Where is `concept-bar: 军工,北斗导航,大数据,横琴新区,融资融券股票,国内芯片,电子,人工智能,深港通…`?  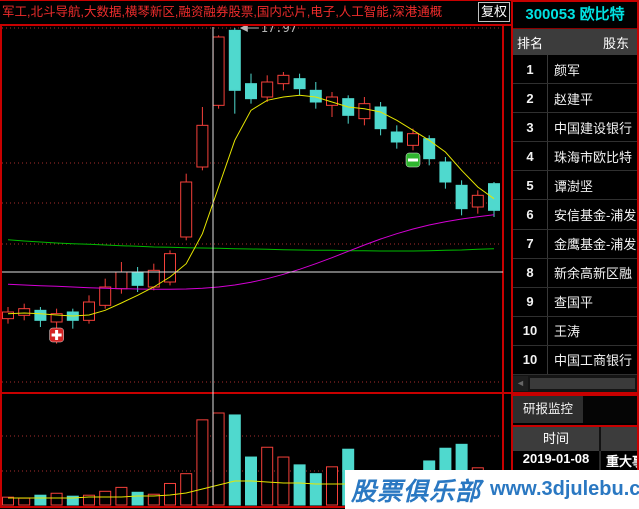 concept-bar: 军工,北斗导航,大数据,横琴新区,融资融券股票,国内芯片,电子,人工智能,深港通… is located at coordinates (255, 13).